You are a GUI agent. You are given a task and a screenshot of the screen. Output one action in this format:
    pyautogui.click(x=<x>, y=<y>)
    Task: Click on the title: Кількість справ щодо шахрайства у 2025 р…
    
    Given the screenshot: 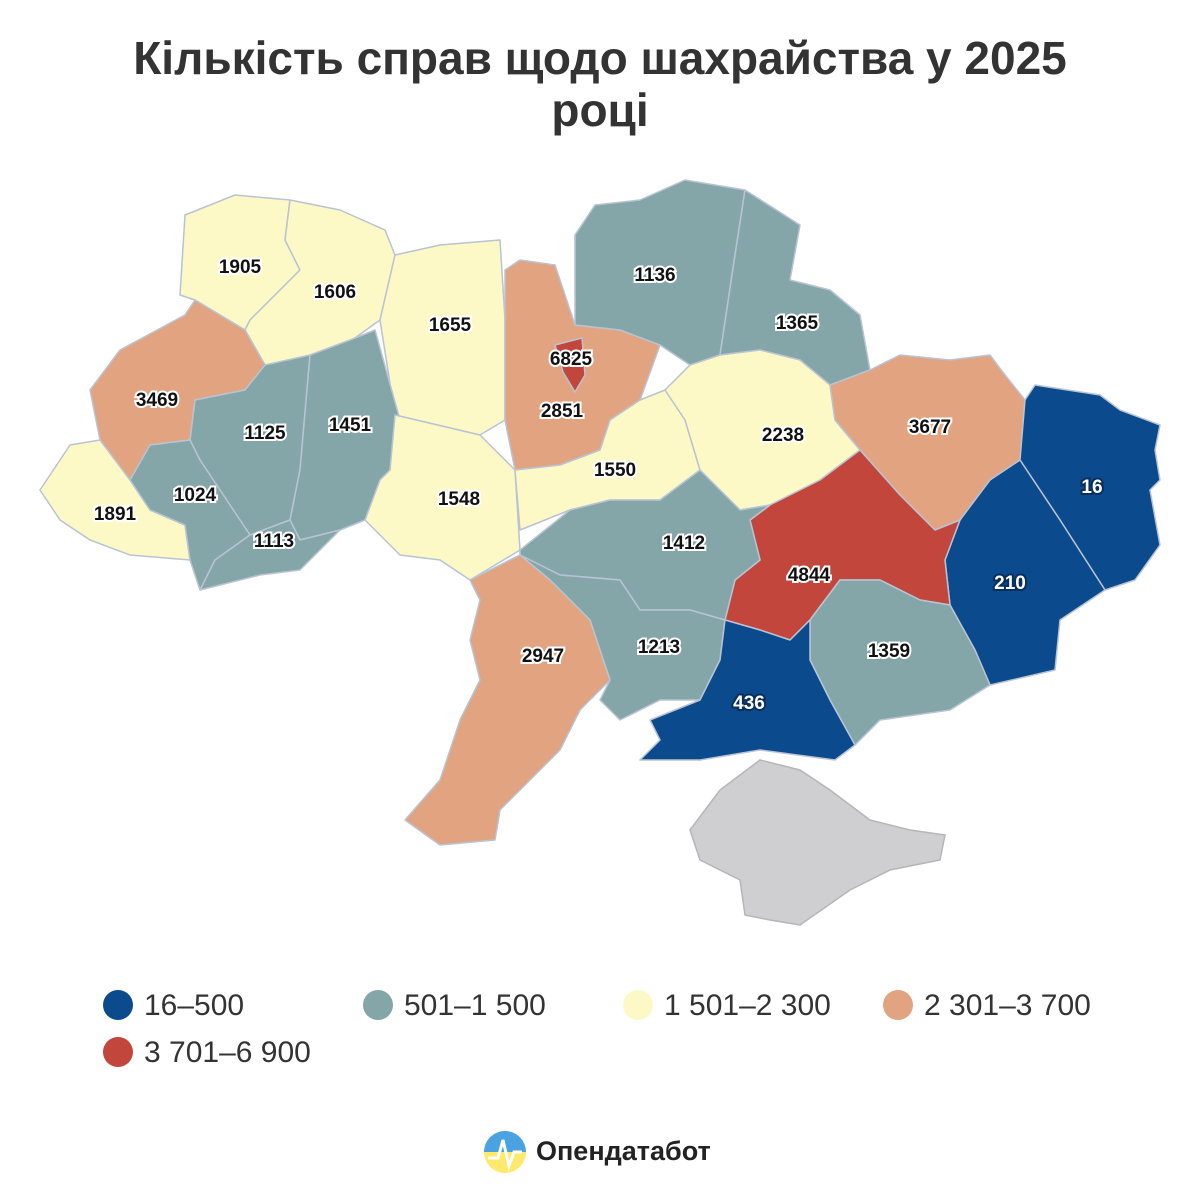 What is the action you would take?
    pyautogui.click(x=600, y=84)
    